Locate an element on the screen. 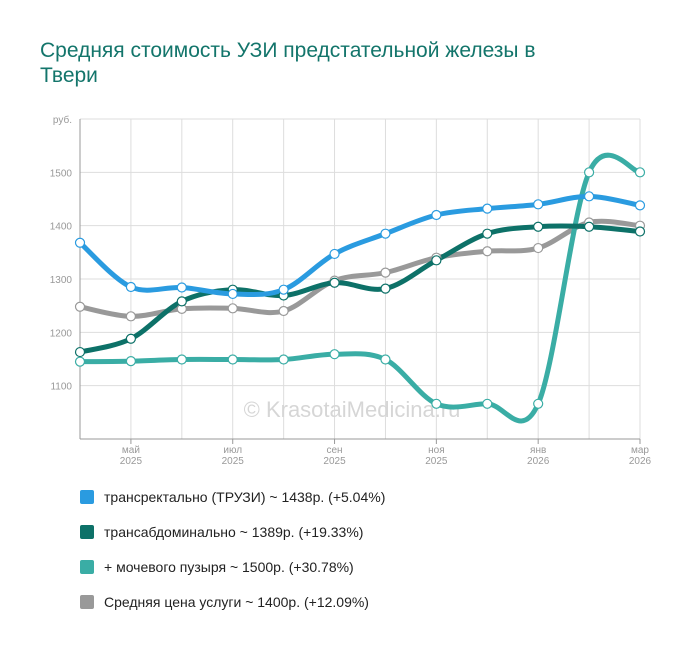 The height and width of the screenshot is (650, 700). legend-label: трансабдоминально ~ 1389р. (+19.33%) is located at coordinates (234, 532).